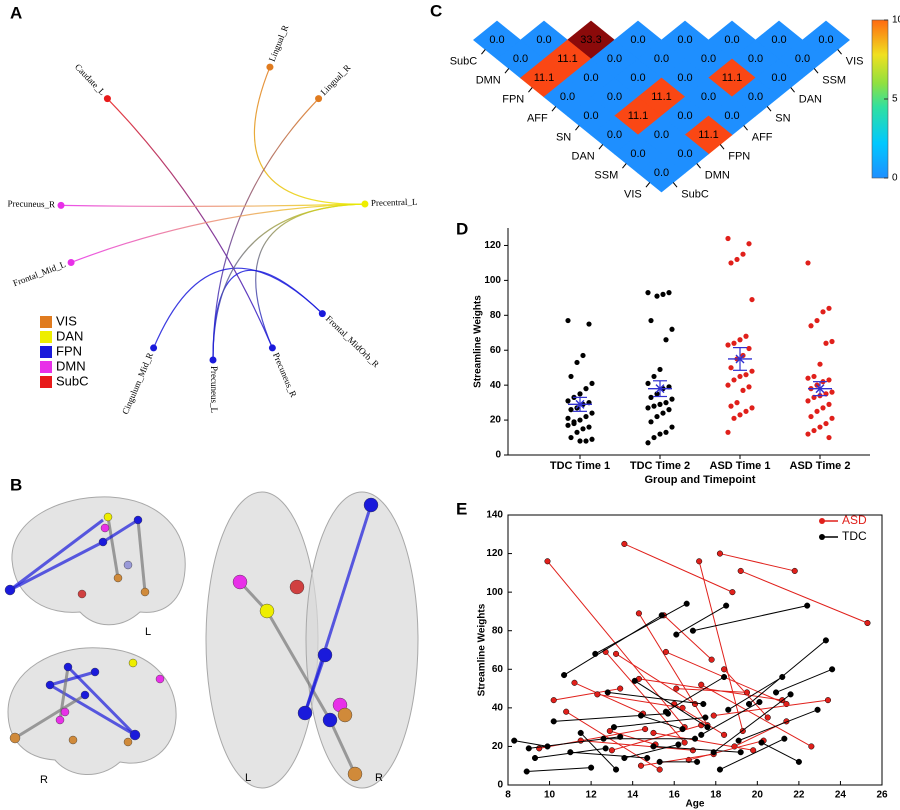 The height and width of the screenshot is (810, 900). What do you see at coordinates (854, 536) in the screenshot?
I see `legend-label: TDC` at bounding box center [854, 536].